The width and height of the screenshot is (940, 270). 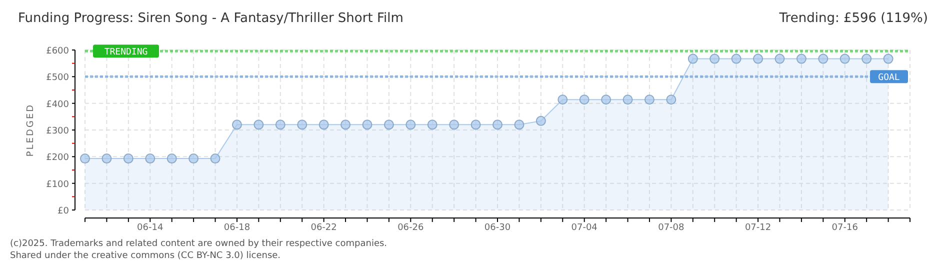 I want to click on x-tick-label: 06-22, so click(x=323, y=228).